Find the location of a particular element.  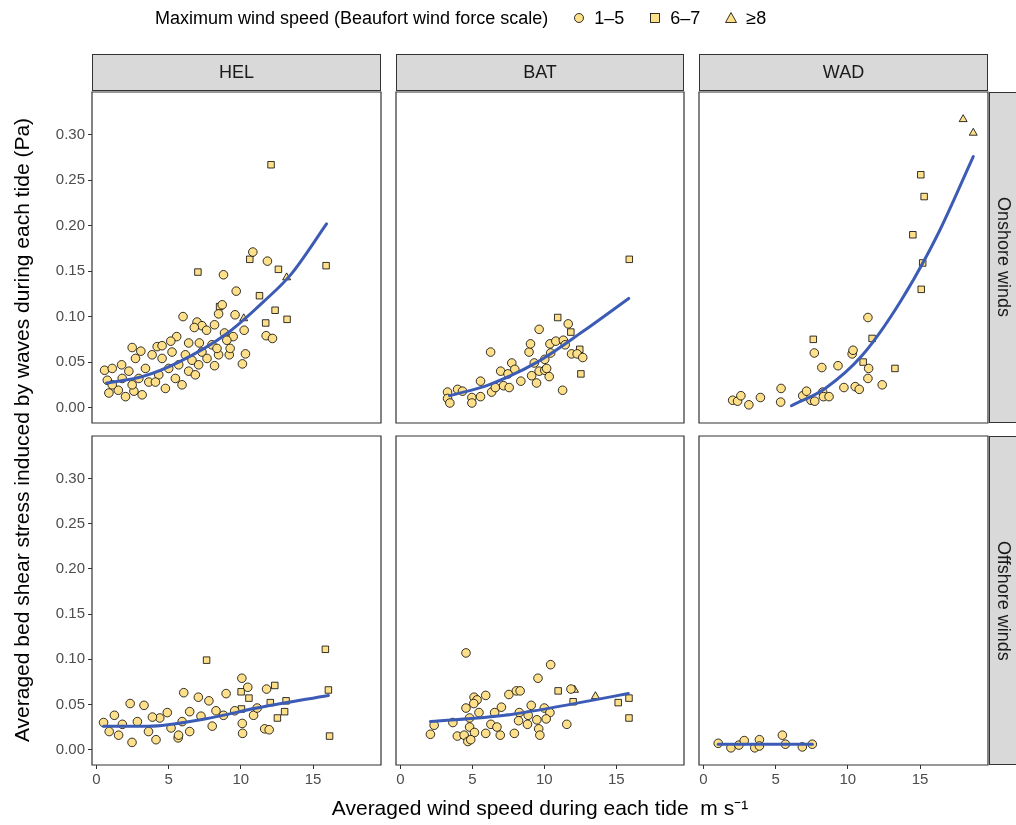

text: Offshore winds is located at coordinates (1002, 600).